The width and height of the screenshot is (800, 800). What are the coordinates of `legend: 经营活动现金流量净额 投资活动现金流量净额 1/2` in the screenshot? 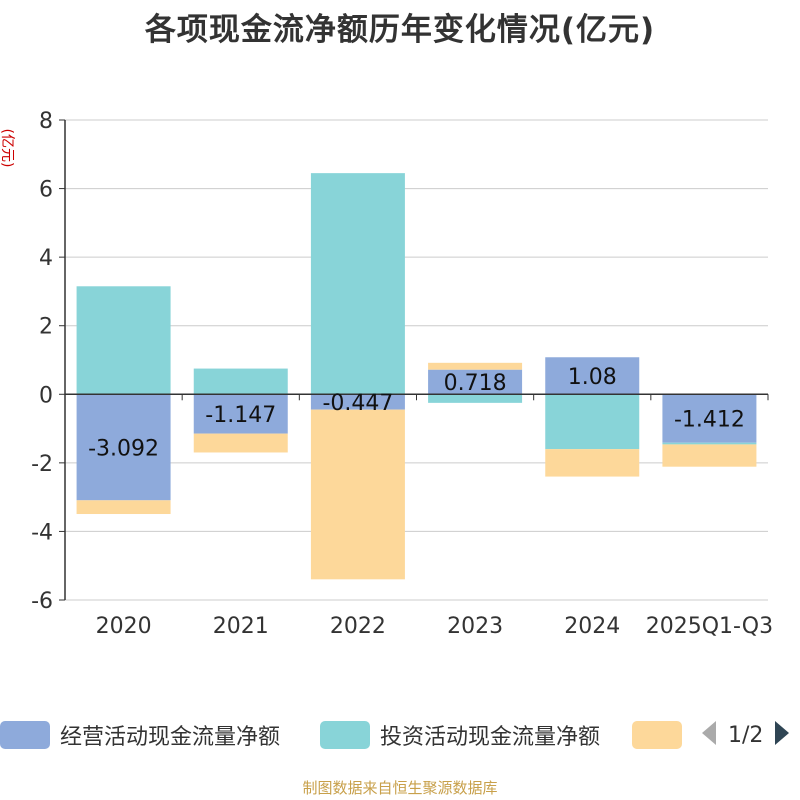 It's located at (400, 735).